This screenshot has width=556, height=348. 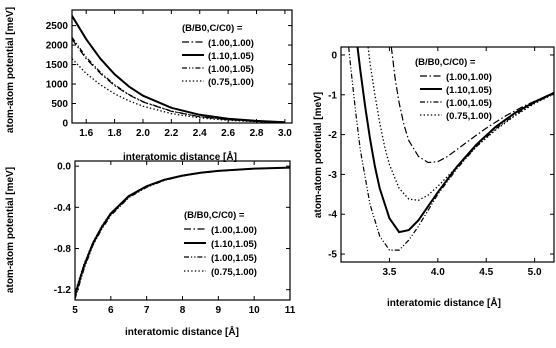 I want to click on x-tick-label: 2.6, so click(x=228, y=133).